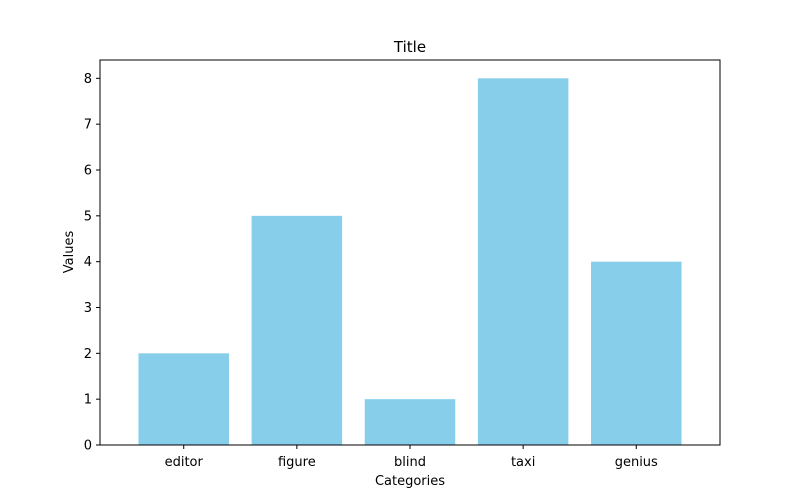 This screenshot has height=500, width=800. I want to click on y-tick-label: 1, so click(88, 400).